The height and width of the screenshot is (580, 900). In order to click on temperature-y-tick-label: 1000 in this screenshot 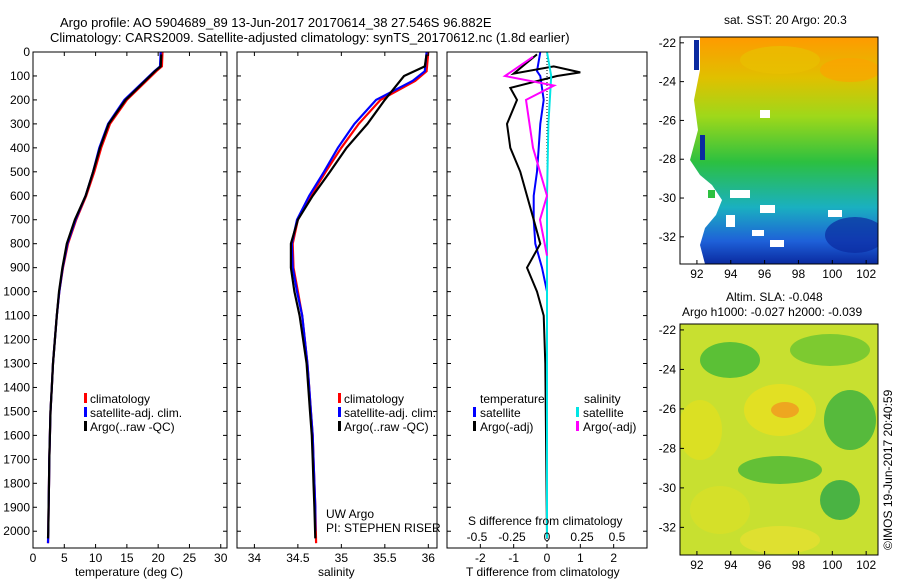, I will do `click(16, 292)`.